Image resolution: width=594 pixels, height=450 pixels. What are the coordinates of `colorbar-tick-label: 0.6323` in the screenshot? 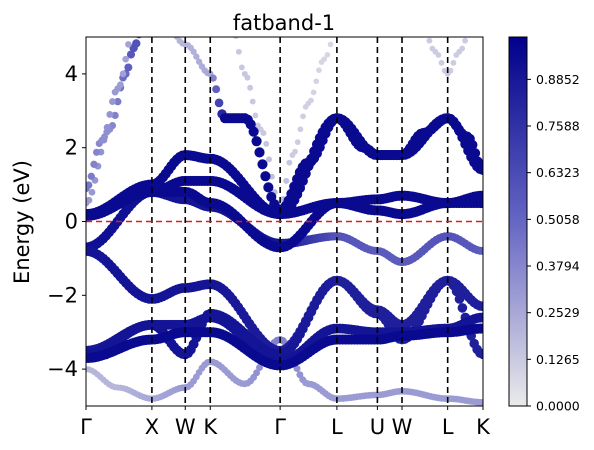 It's located at (558, 172).